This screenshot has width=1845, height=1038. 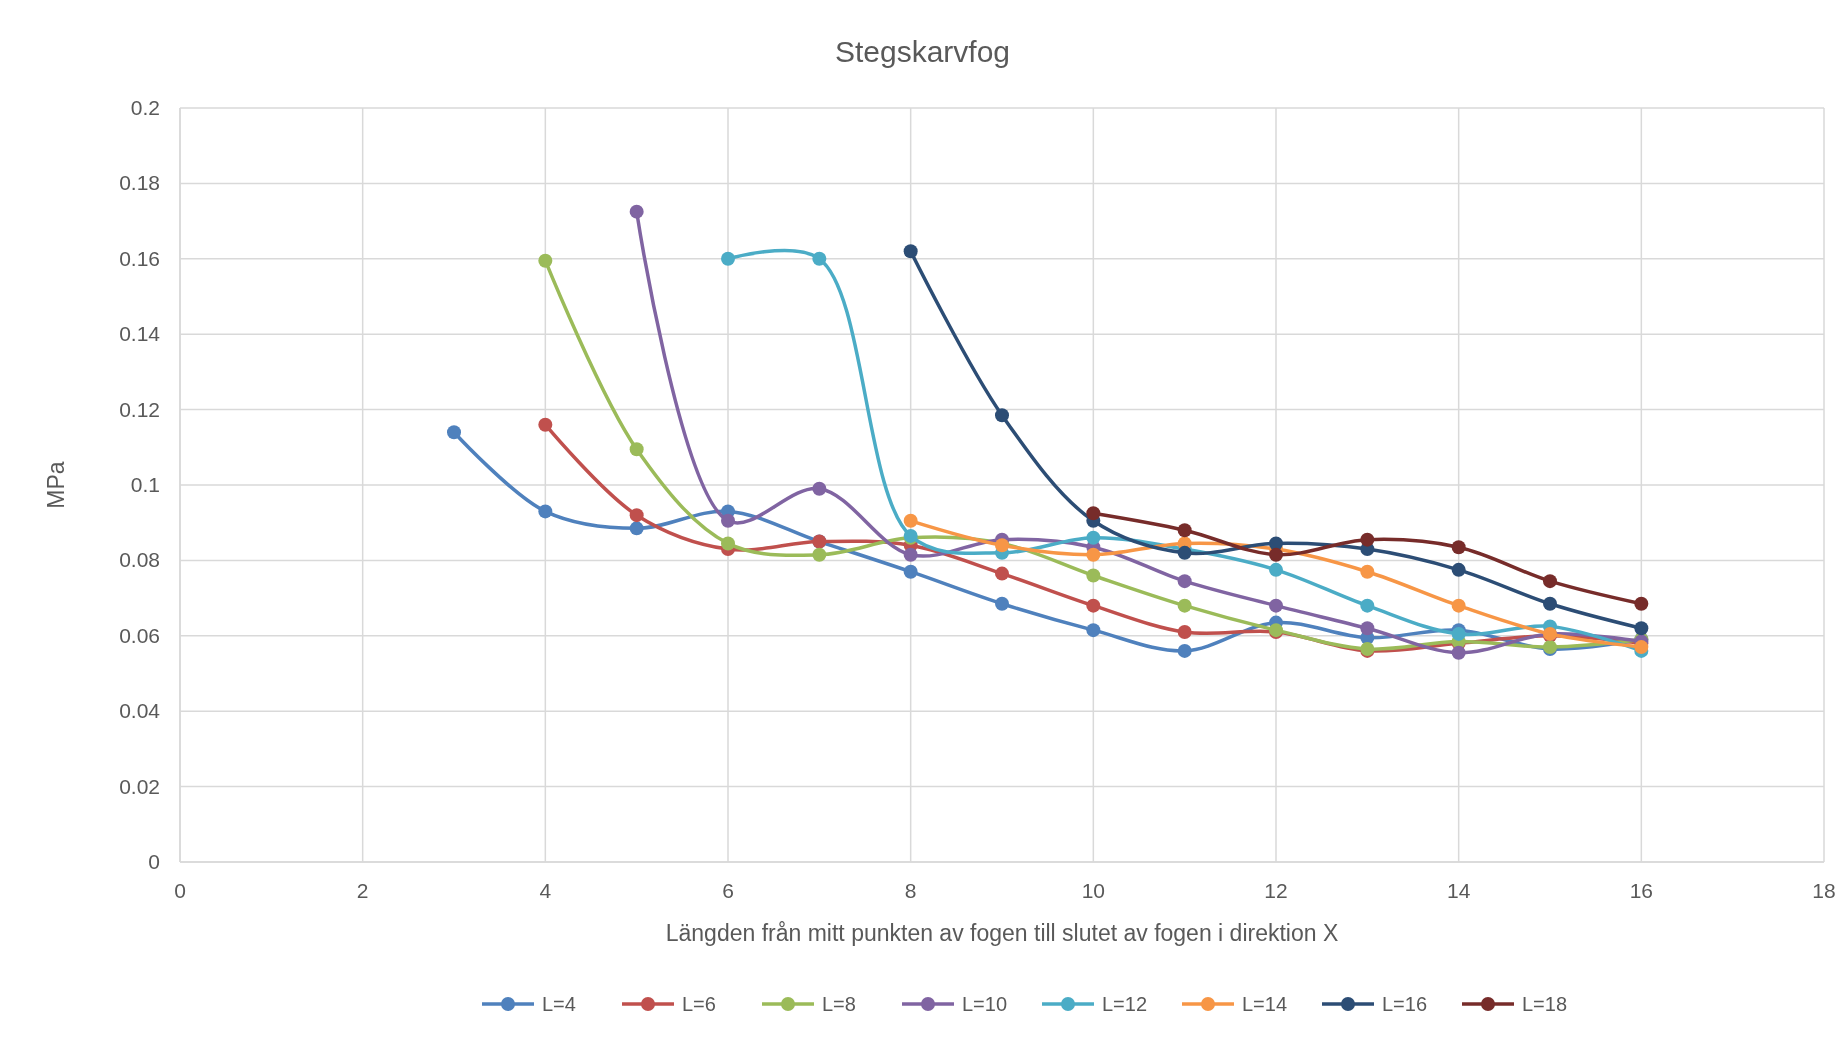 What do you see at coordinates (728, 890) in the screenshot?
I see `x-tick-label: 6` at bounding box center [728, 890].